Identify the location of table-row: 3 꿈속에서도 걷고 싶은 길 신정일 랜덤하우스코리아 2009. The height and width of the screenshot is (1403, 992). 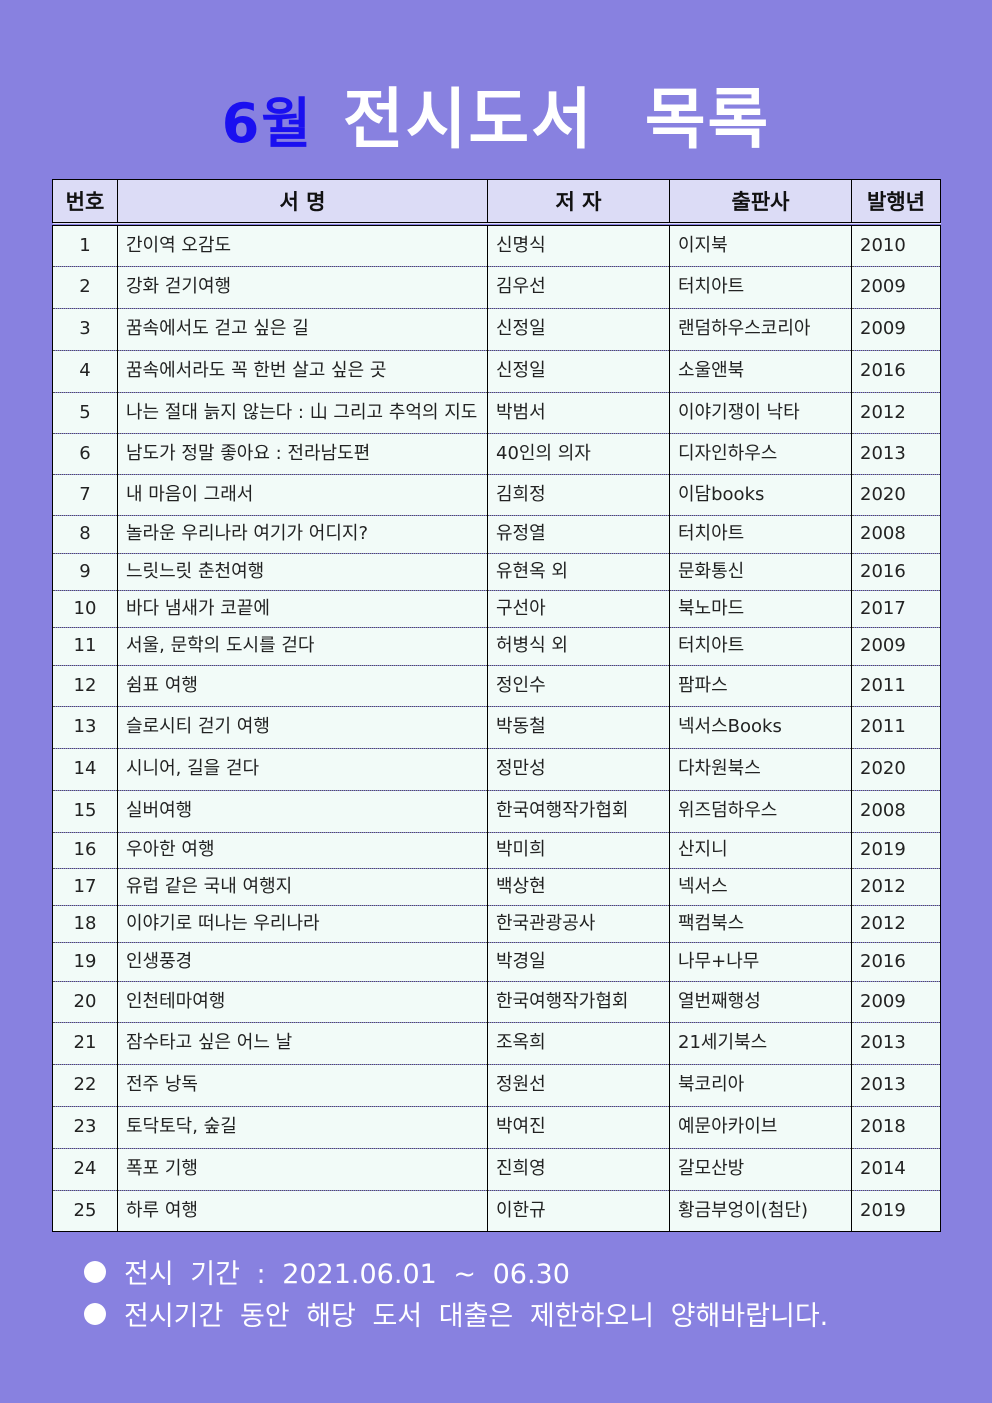
(496, 329).